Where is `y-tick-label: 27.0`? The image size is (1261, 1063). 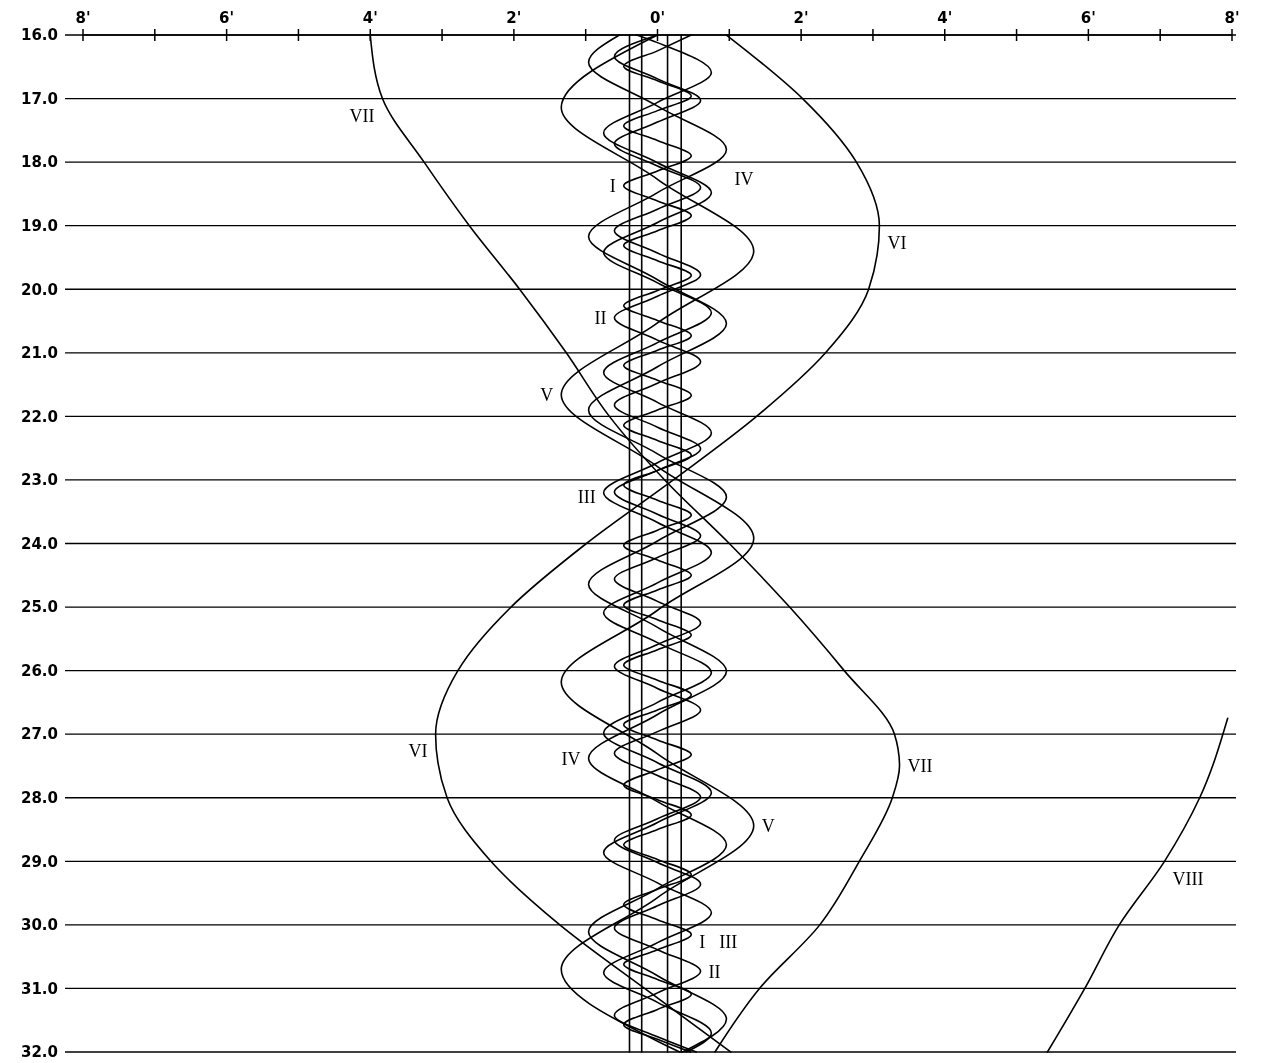 y-tick-label: 27.0 is located at coordinates (39, 734).